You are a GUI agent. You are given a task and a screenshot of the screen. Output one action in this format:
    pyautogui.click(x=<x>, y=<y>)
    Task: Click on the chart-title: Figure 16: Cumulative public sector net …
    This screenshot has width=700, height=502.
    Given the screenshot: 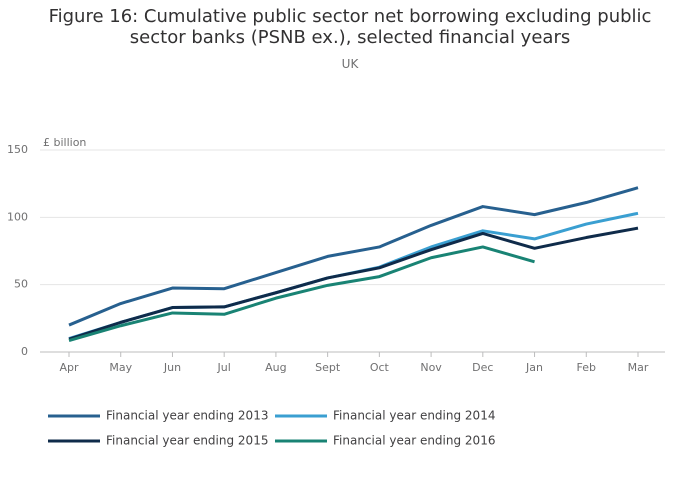 What is the action you would take?
    pyautogui.click(x=350, y=27)
    